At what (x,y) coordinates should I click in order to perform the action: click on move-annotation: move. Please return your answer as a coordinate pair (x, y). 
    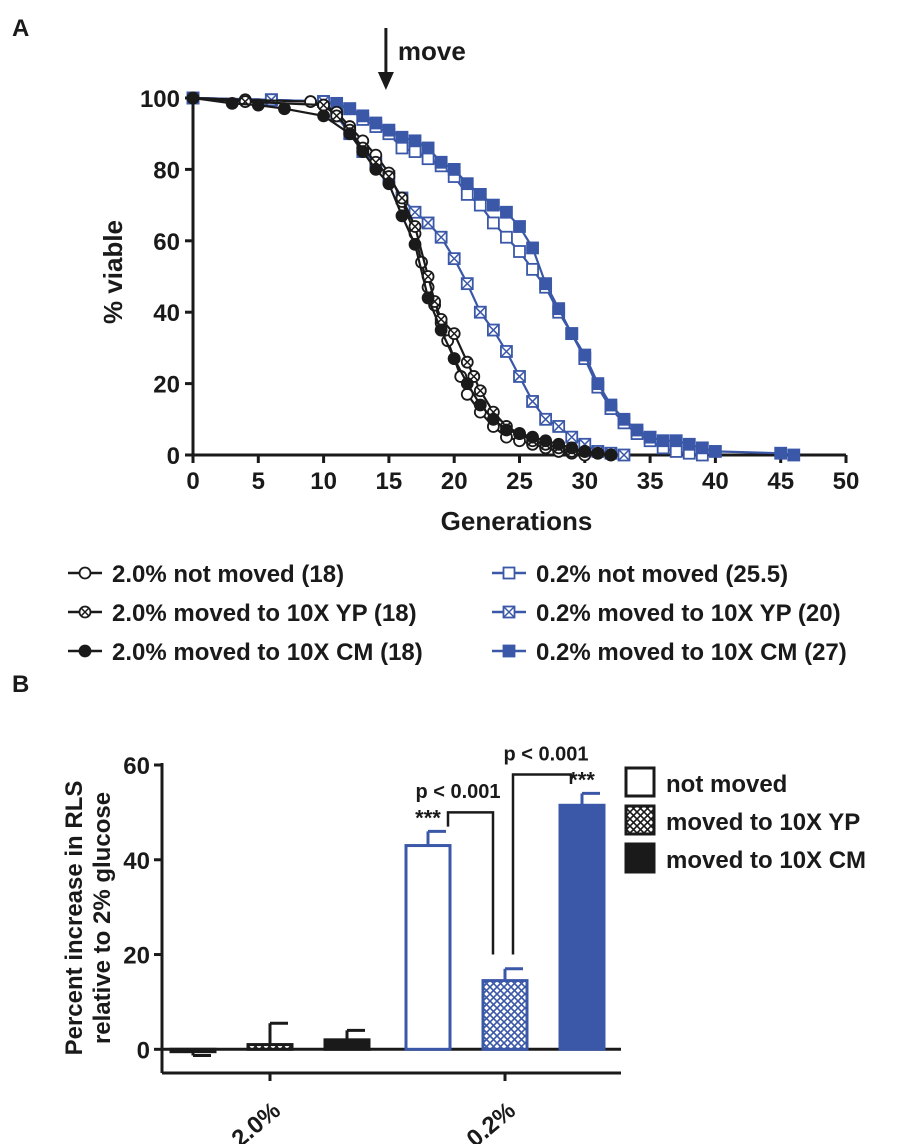
    Looking at the image, I should click on (432, 51).